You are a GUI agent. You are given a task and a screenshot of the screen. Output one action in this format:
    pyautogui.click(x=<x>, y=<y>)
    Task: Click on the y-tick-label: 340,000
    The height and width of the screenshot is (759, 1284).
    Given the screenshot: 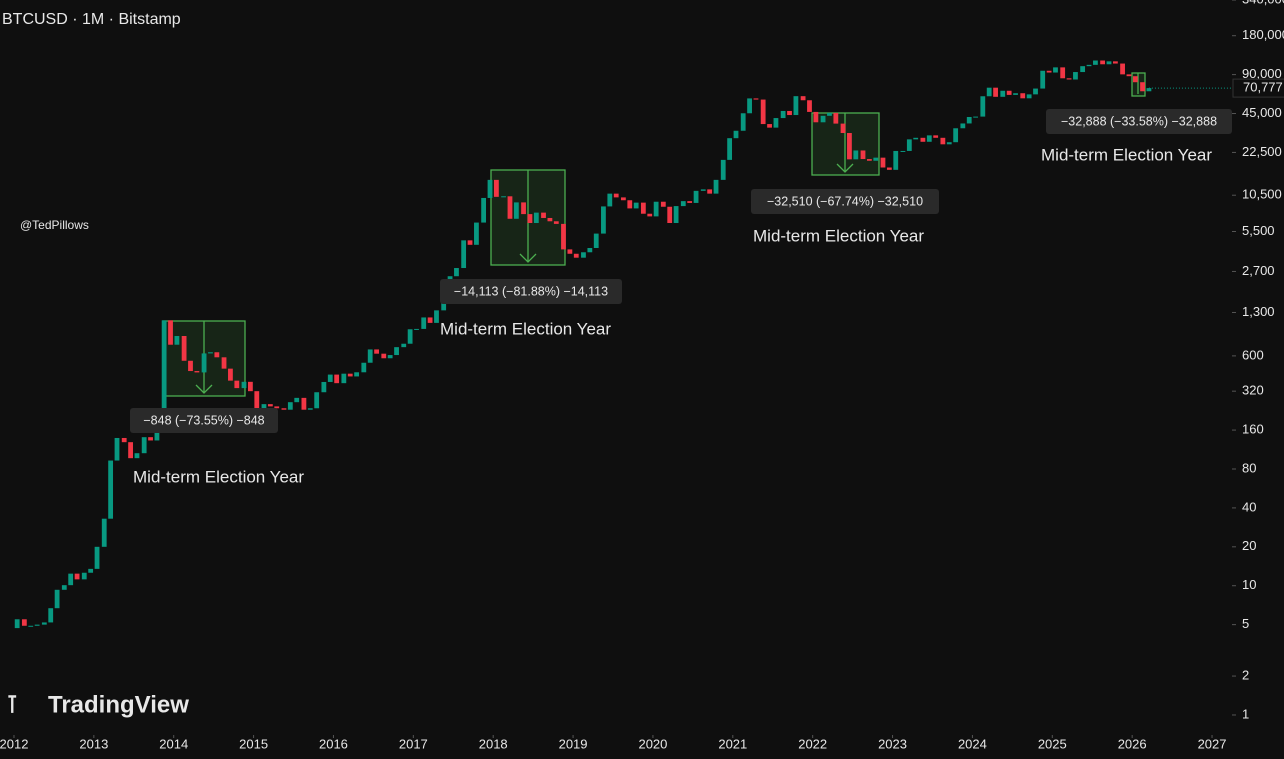 What is the action you would take?
    pyautogui.click(x=1263, y=3)
    